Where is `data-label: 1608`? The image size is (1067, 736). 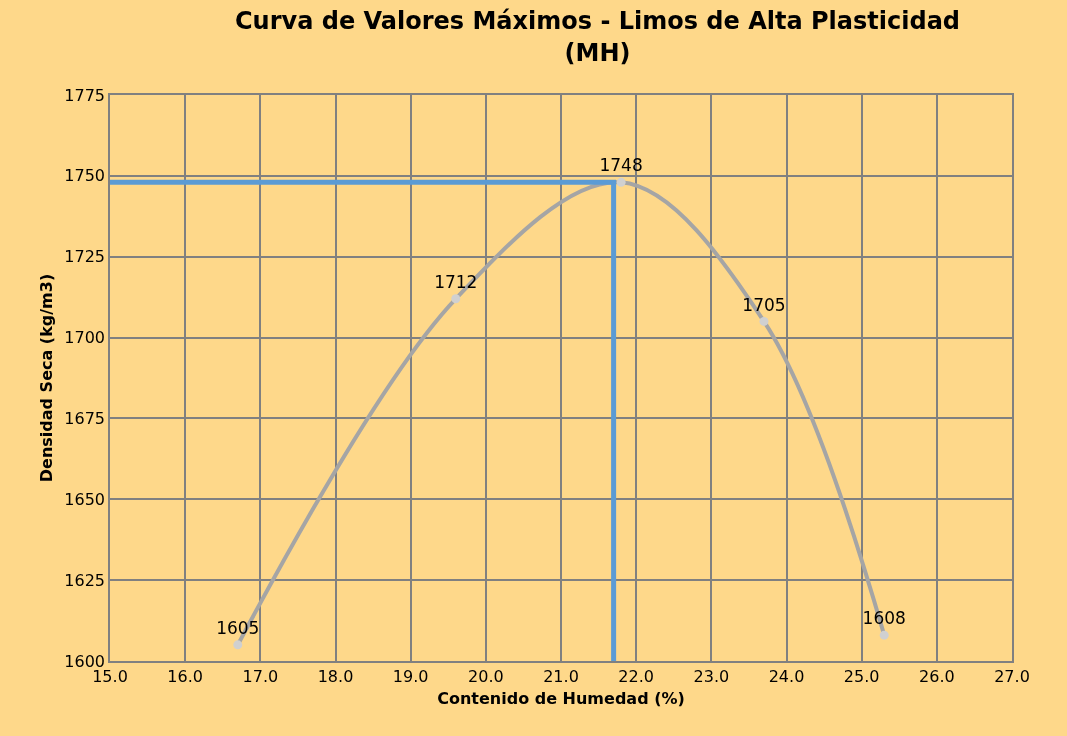 data-label: 1608 is located at coordinates (884, 618).